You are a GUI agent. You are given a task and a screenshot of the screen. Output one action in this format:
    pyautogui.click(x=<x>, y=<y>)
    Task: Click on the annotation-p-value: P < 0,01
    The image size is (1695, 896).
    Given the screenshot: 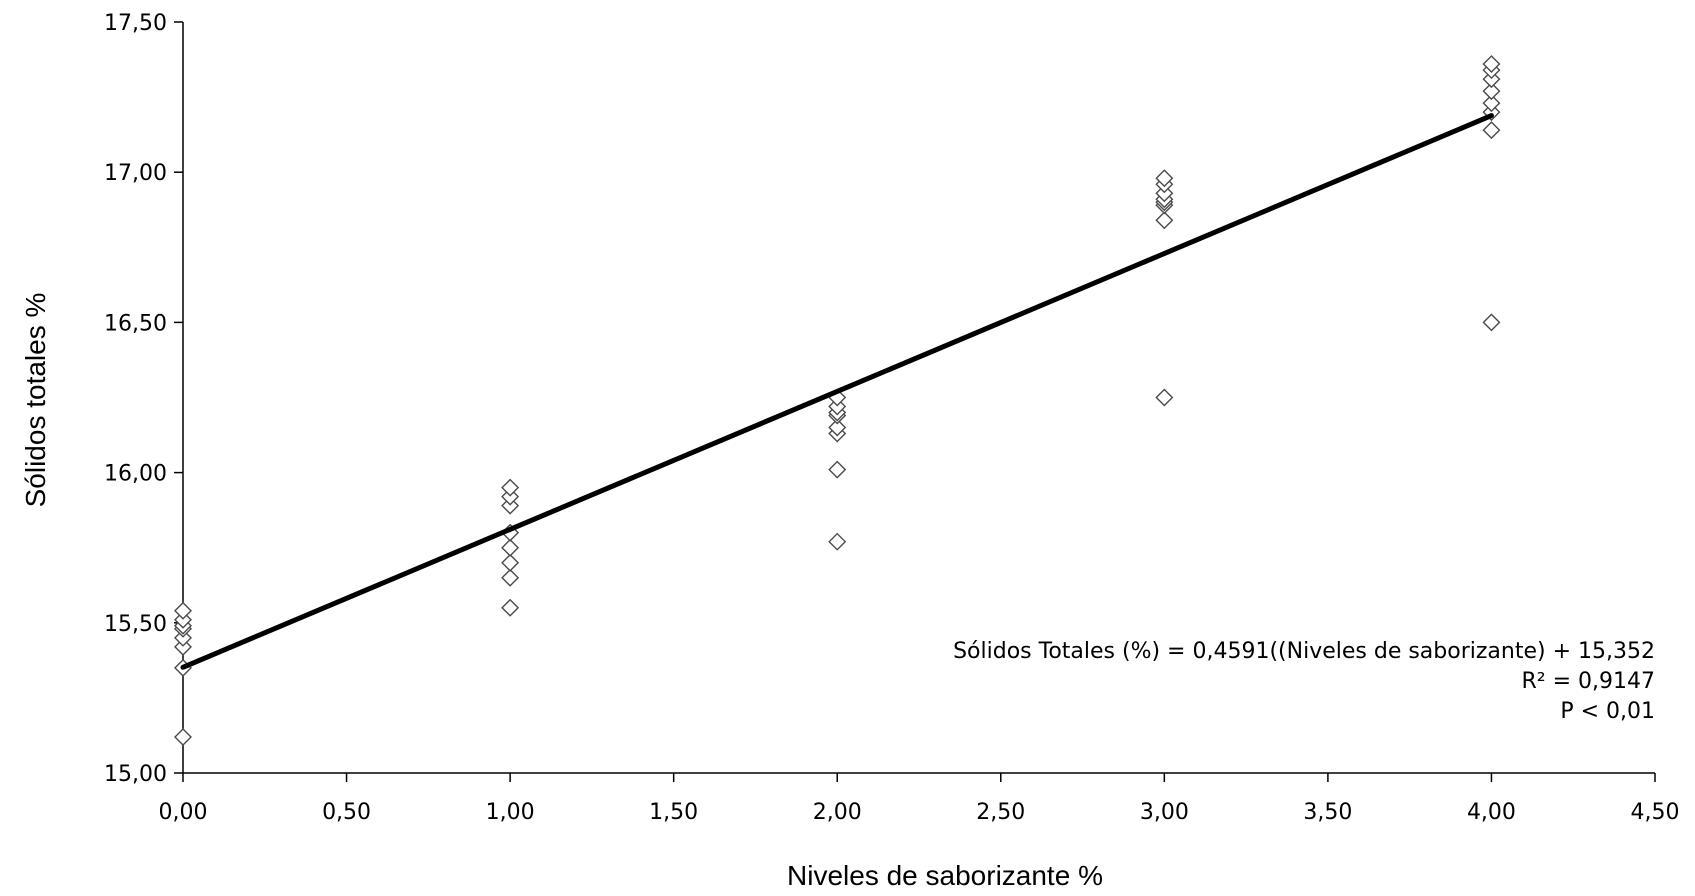 What is the action you would take?
    pyautogui.click(x=1607, y=711)
    